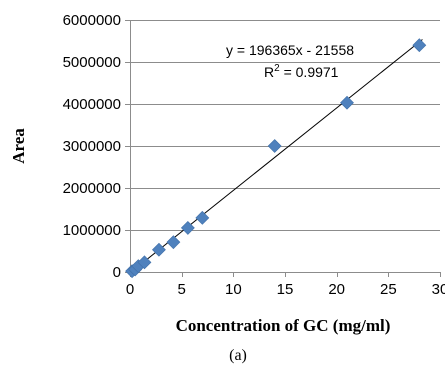 Image resolution: width=445 pixels, height=377 pixels. What do you see at coordinates (285, 289) in the screenshot?
I see `x-tick-label-3: 15` at bounding box center [285, 289].